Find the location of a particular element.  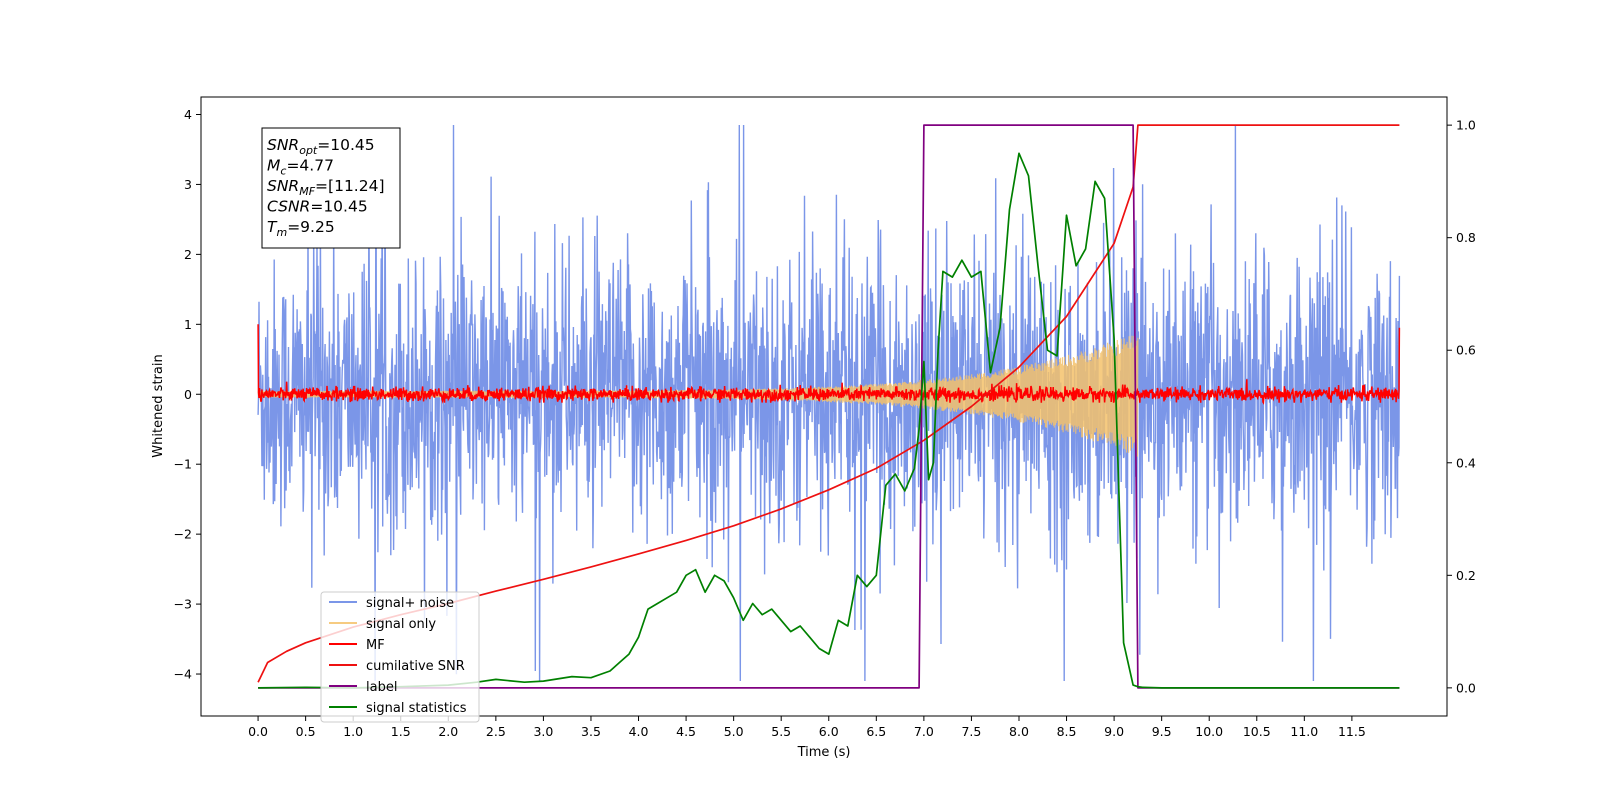

x-tick-label: 2.5 is located at coordinates (496, 731).